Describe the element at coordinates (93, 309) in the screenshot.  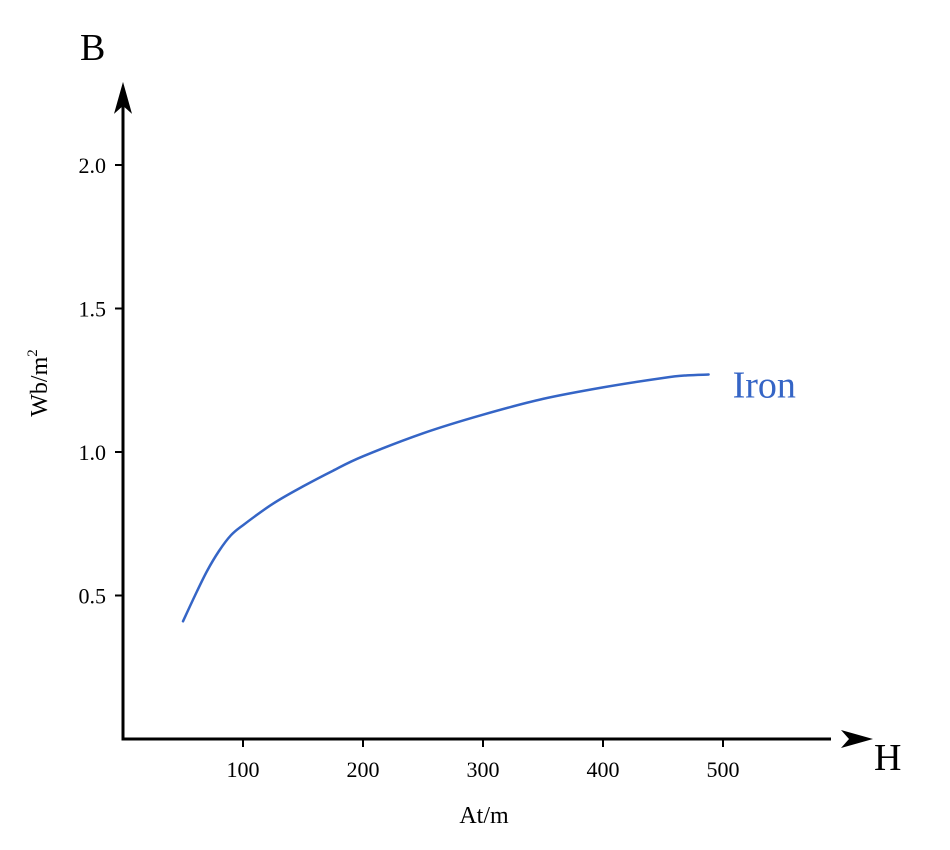
I see `y-tick-label: 1.5` at that location.